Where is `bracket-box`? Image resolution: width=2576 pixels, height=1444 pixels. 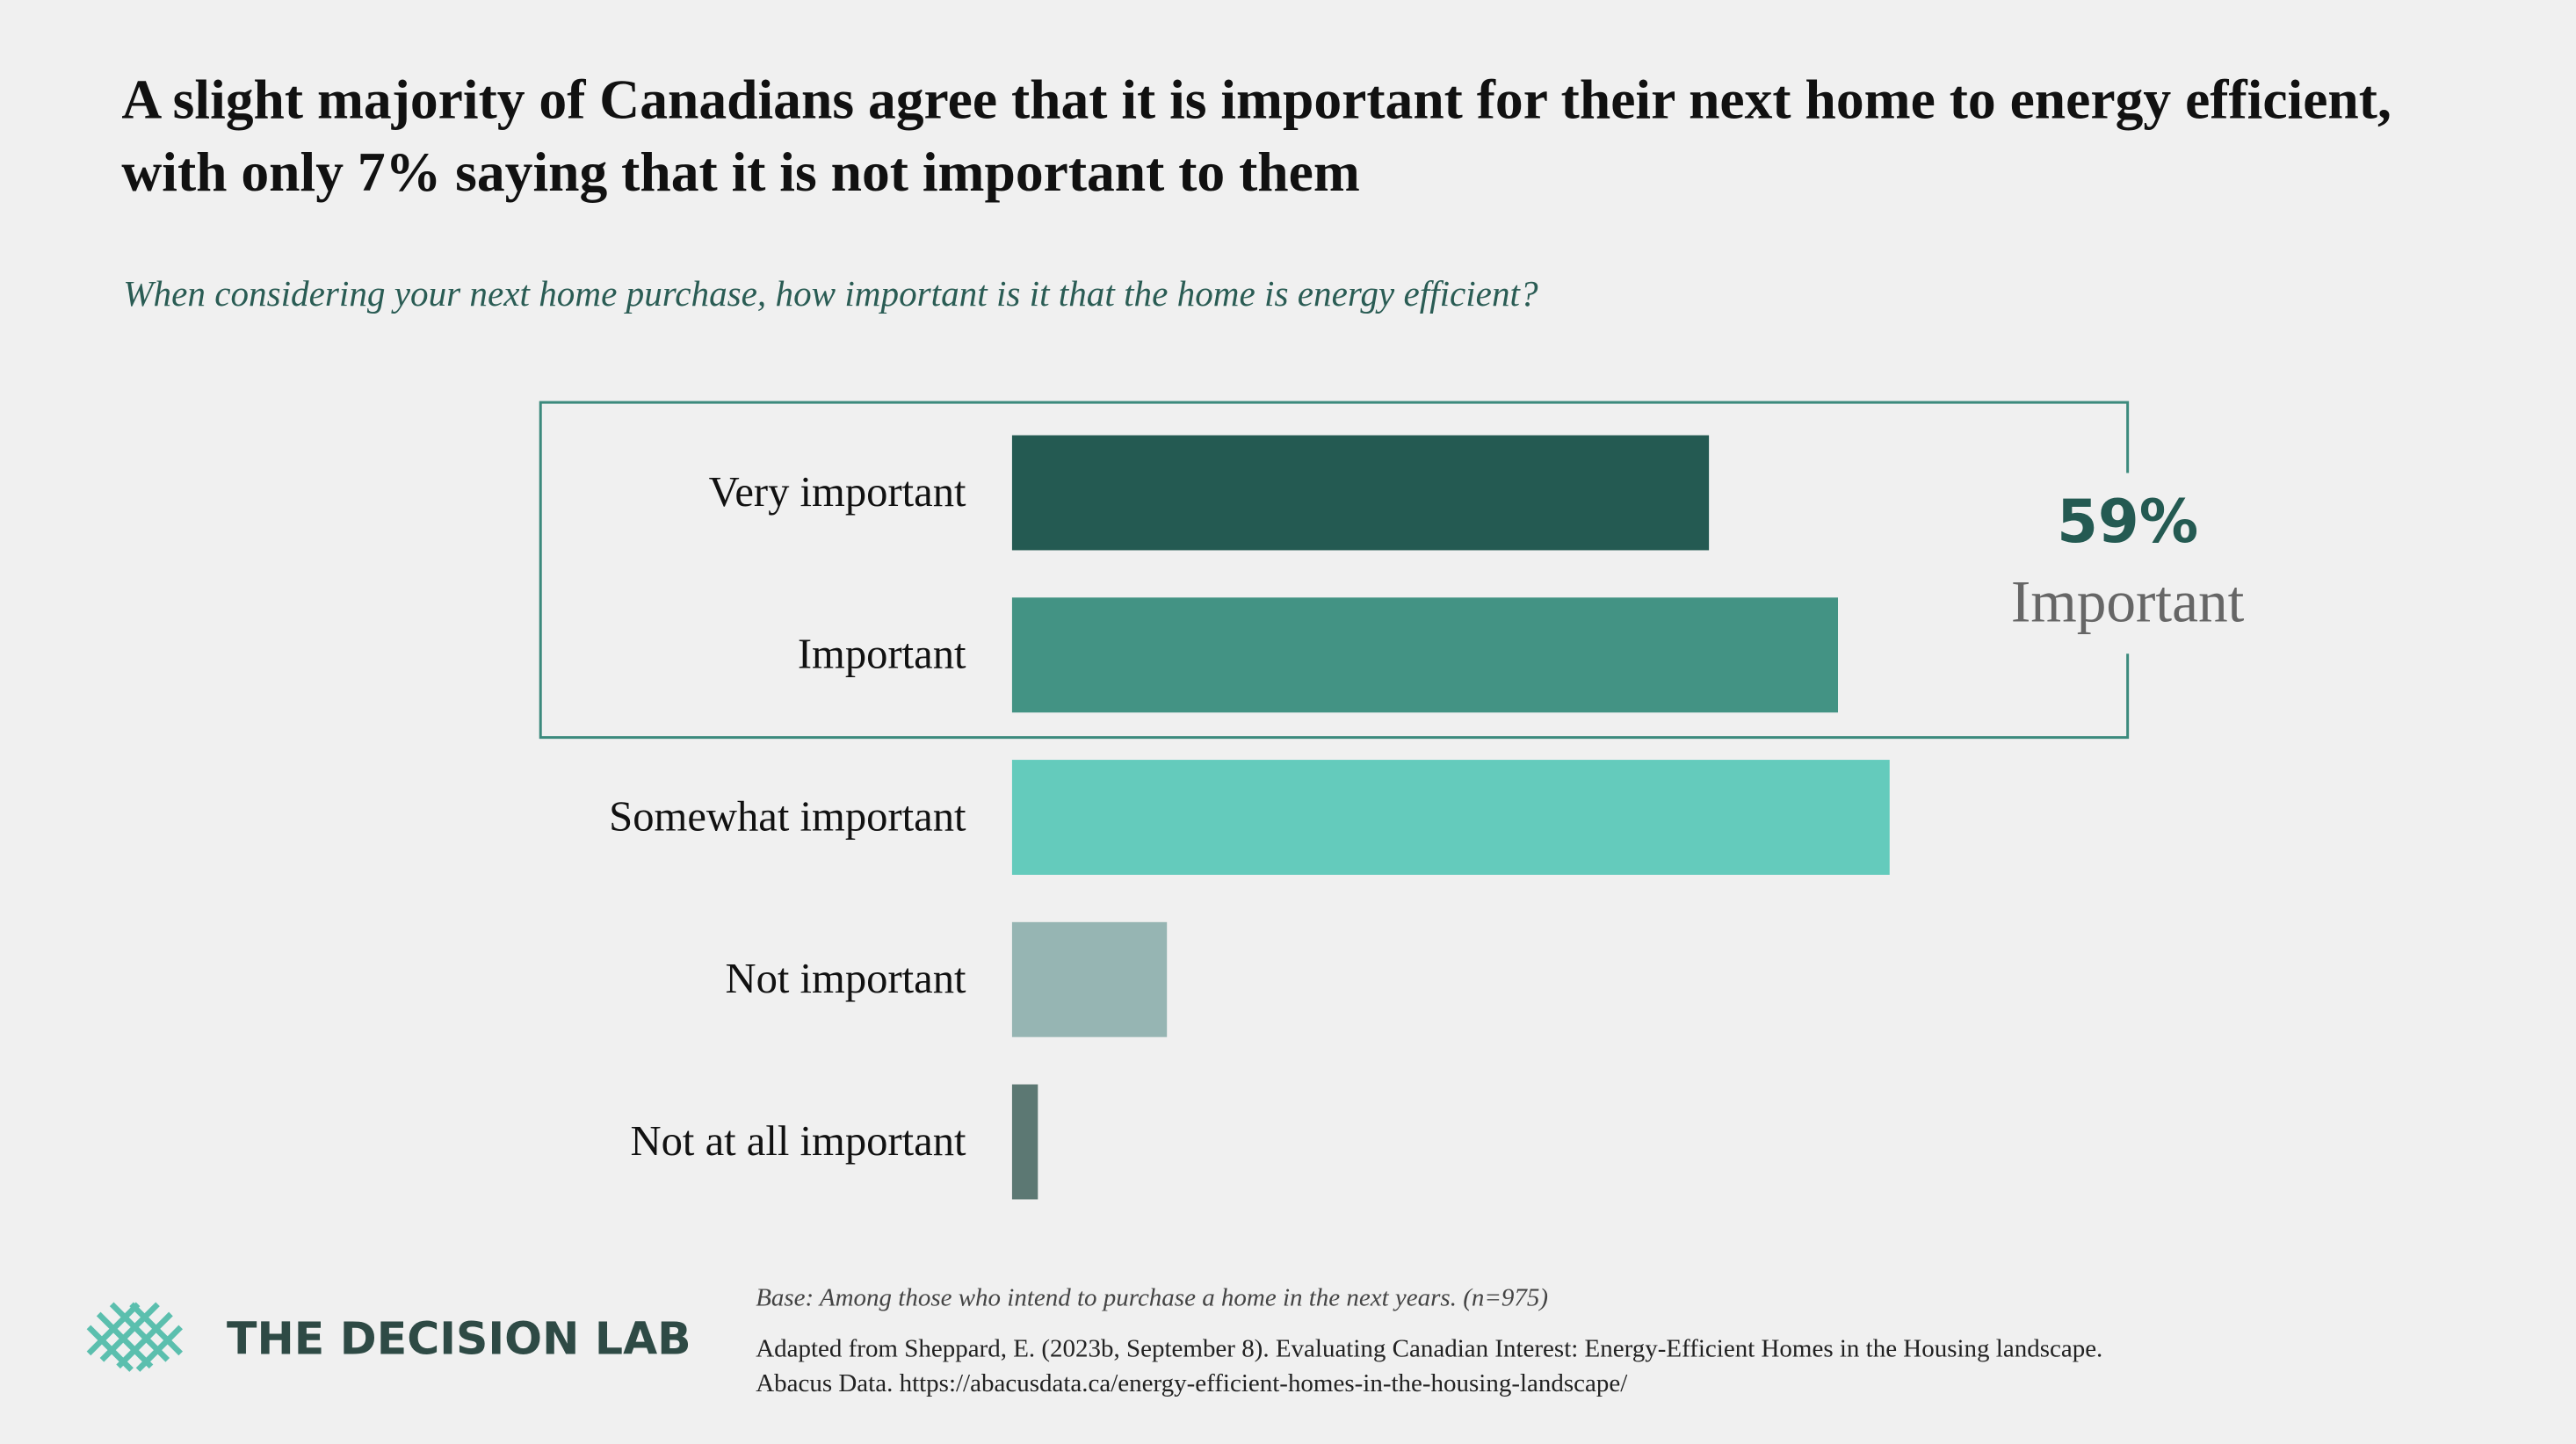
bracket-box is located at coordinates (1334, 571).